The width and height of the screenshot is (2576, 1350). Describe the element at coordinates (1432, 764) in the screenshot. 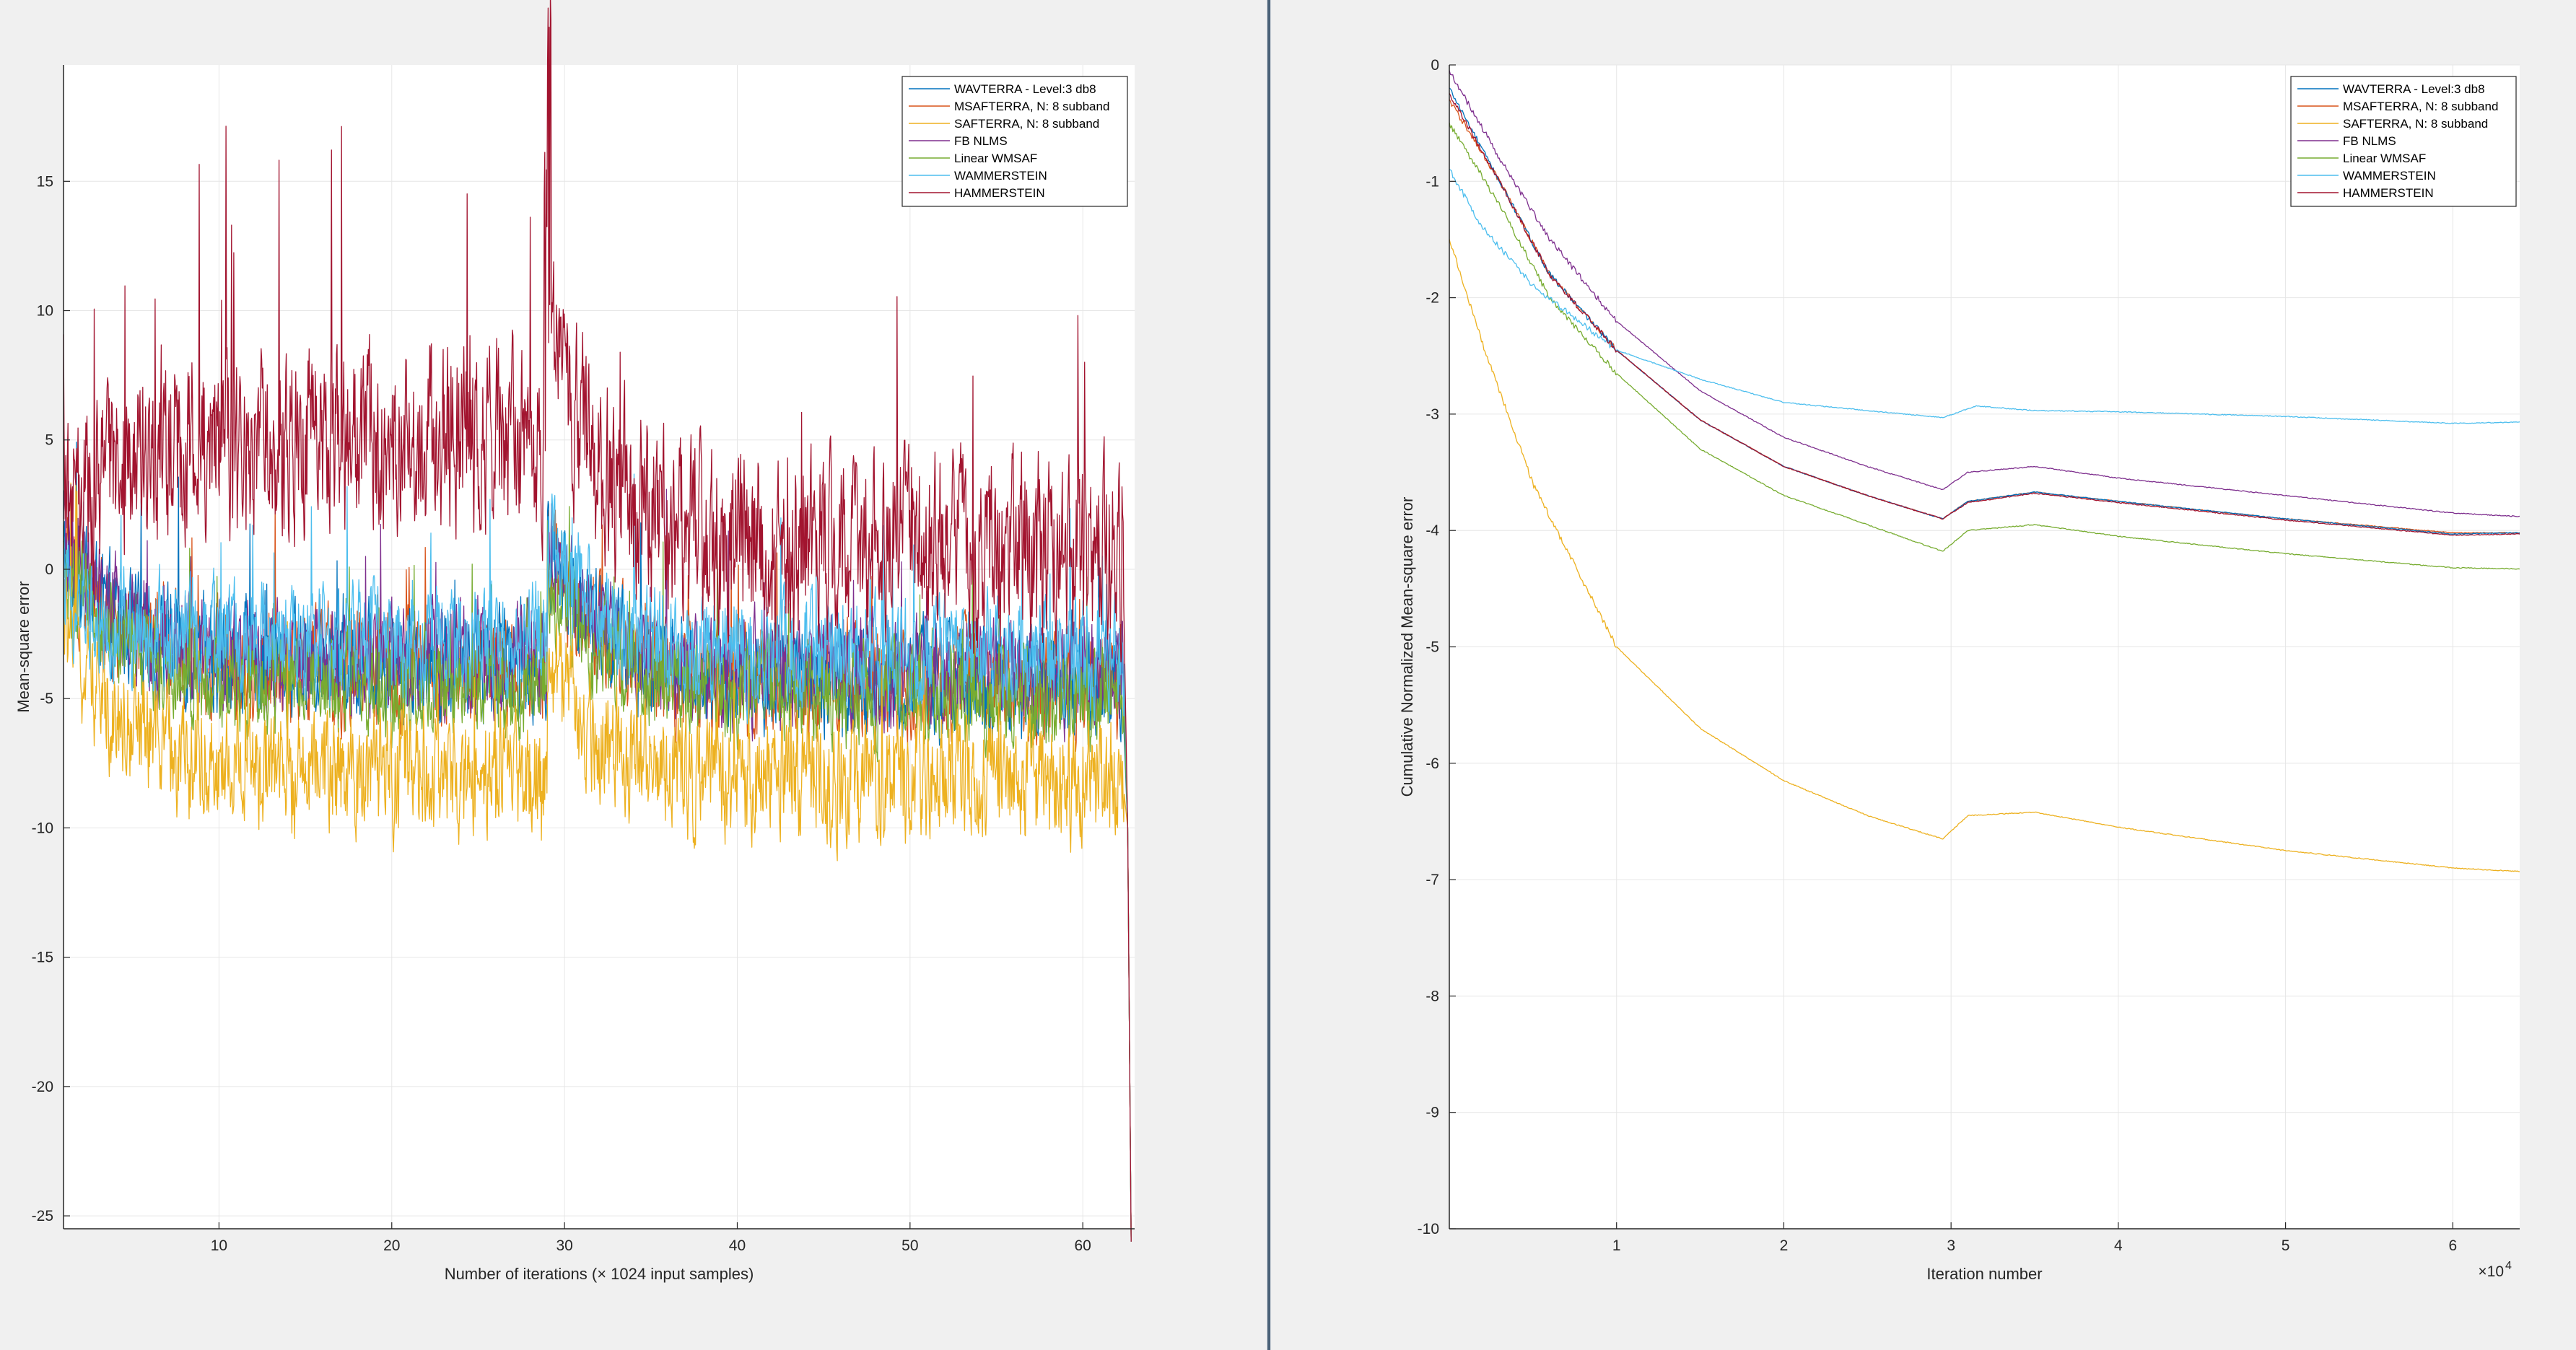

I see `y-tick-label: -6` at that location.